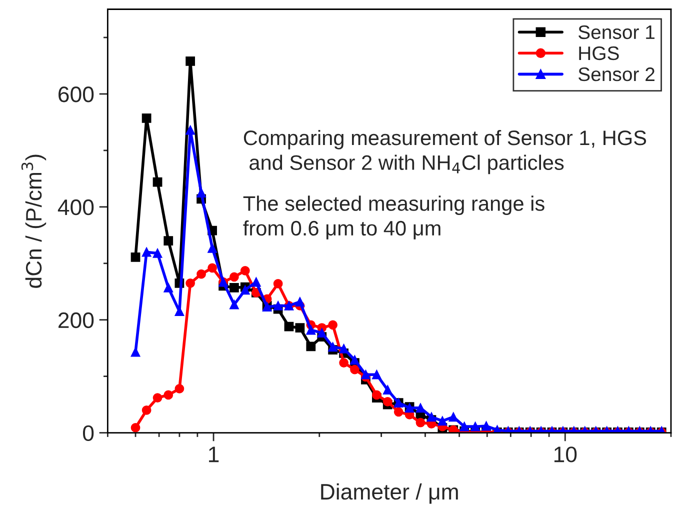 This screenshot has width=673, height=514. What do you see at coordinates (616, 32) in the screenshot?
I see `legend-label: Sensor 1` at bounding box center [616, 32].